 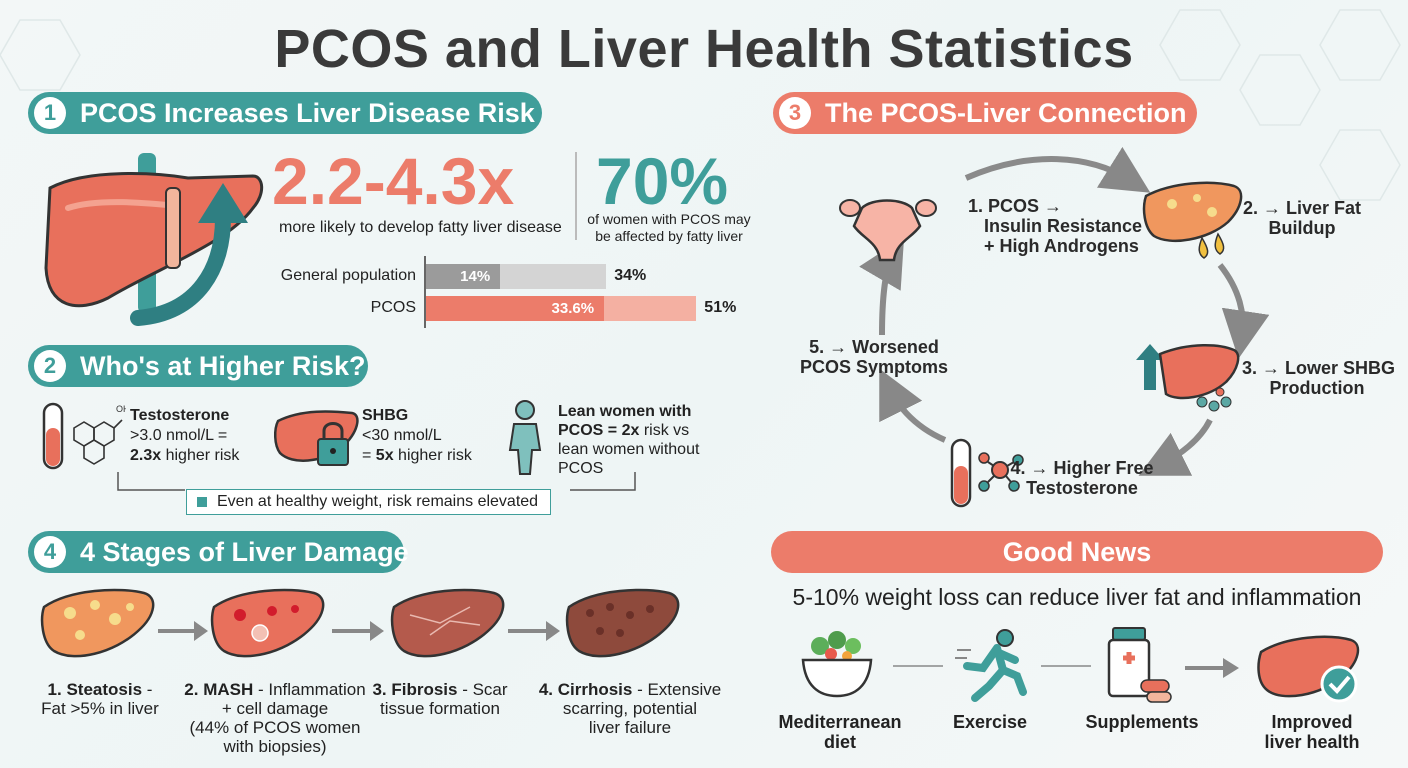 What do you see at coordinates (97, 623) in the screenshot?
I see `steatosis-liver-icon` at bounding box center [97, 623].